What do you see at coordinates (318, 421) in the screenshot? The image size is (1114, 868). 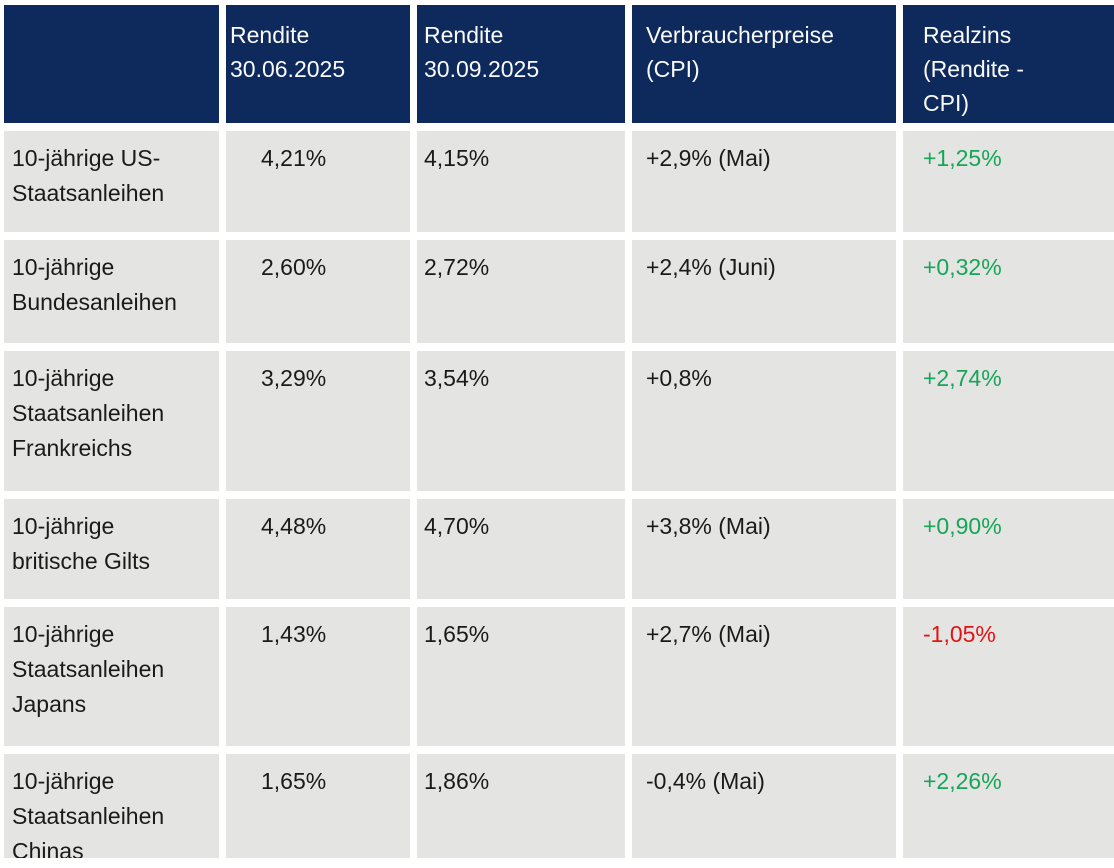 I see `rendite-06-value: 3,29%` at bounding box center [318, 421].